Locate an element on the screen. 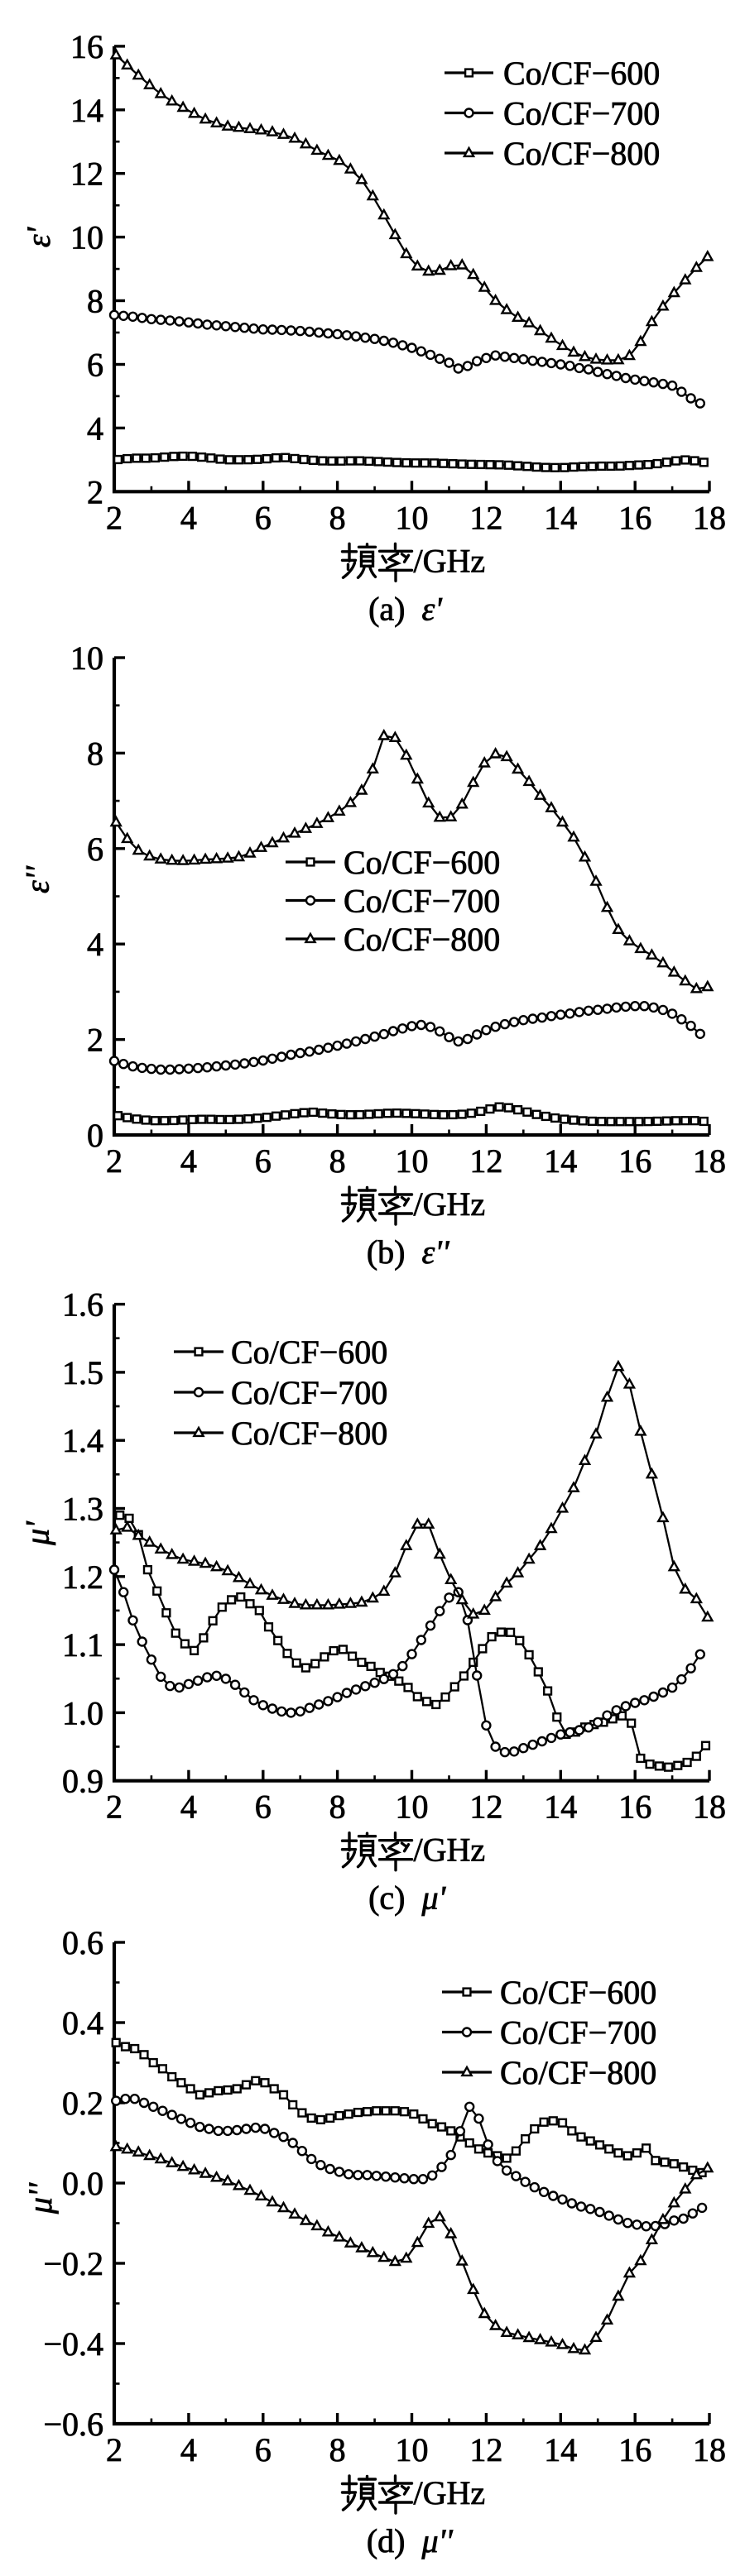  svg-text: (a) is located at coordinates (386, 608).